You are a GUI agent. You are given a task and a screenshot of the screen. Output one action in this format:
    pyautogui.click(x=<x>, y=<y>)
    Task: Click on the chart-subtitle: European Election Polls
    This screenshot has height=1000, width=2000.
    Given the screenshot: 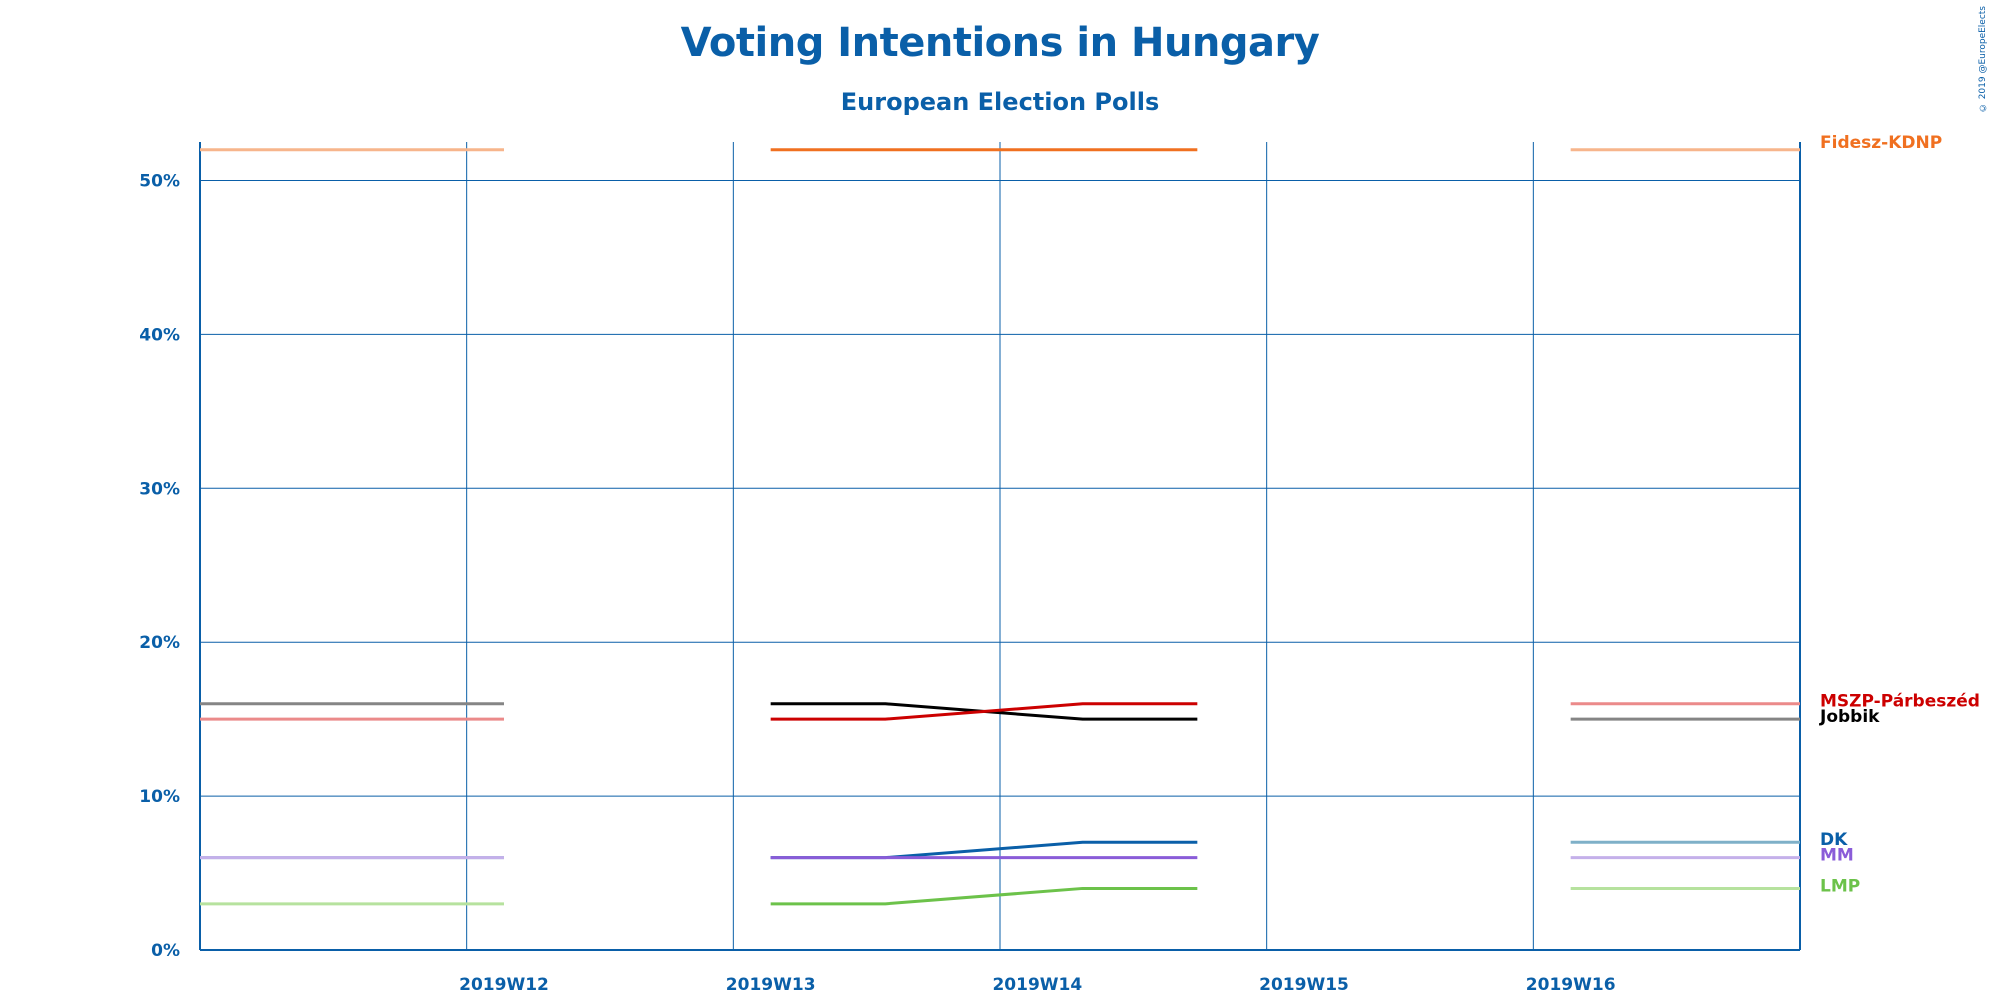 What is the action you would take?
    pyautogui.click(x=1000, y=102)
    